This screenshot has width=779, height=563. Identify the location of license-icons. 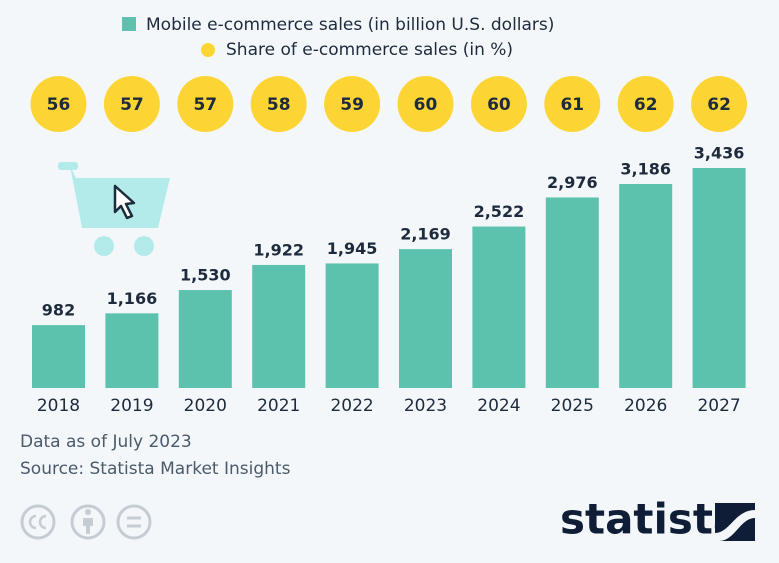
(86, 522).